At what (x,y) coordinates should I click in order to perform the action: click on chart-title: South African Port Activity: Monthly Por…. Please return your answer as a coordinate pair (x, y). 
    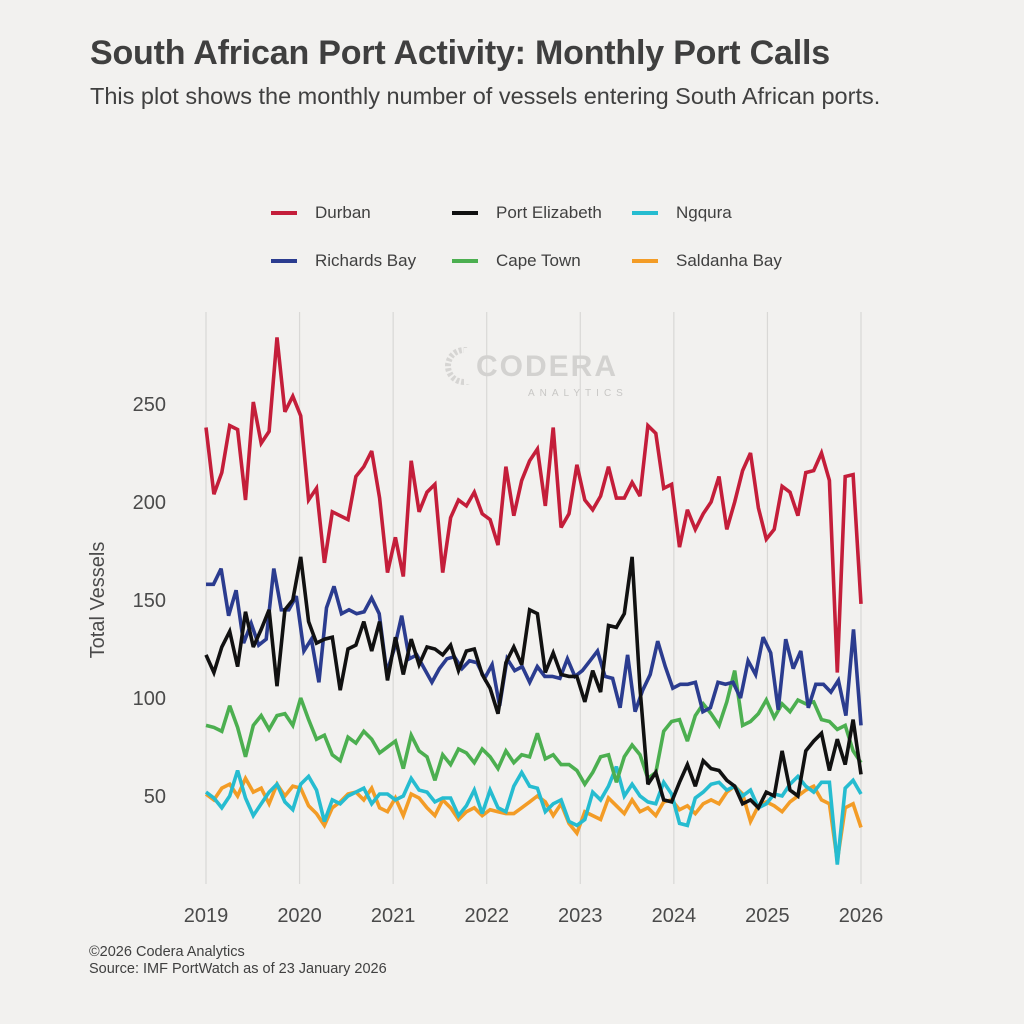
    Looking at the image, I should click on (460, 53).